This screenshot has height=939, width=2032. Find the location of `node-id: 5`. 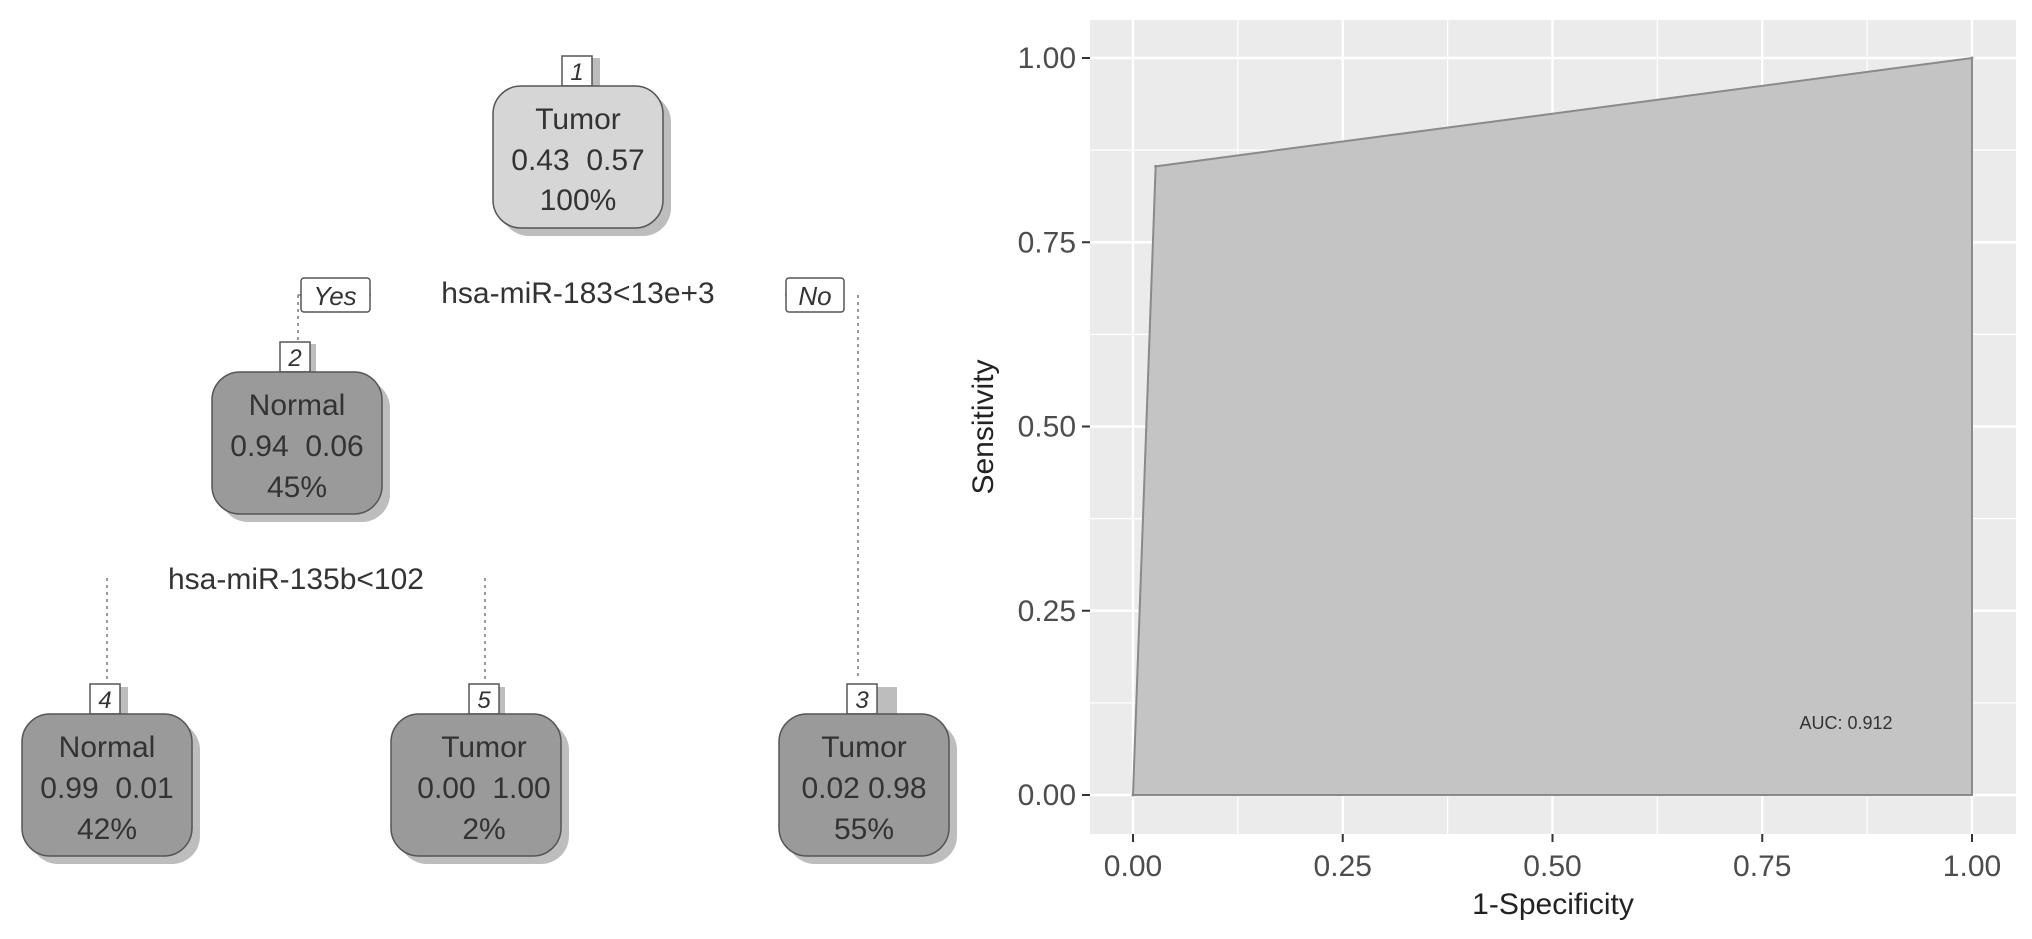

node-id: 5 is located at coordinates (484, 700).